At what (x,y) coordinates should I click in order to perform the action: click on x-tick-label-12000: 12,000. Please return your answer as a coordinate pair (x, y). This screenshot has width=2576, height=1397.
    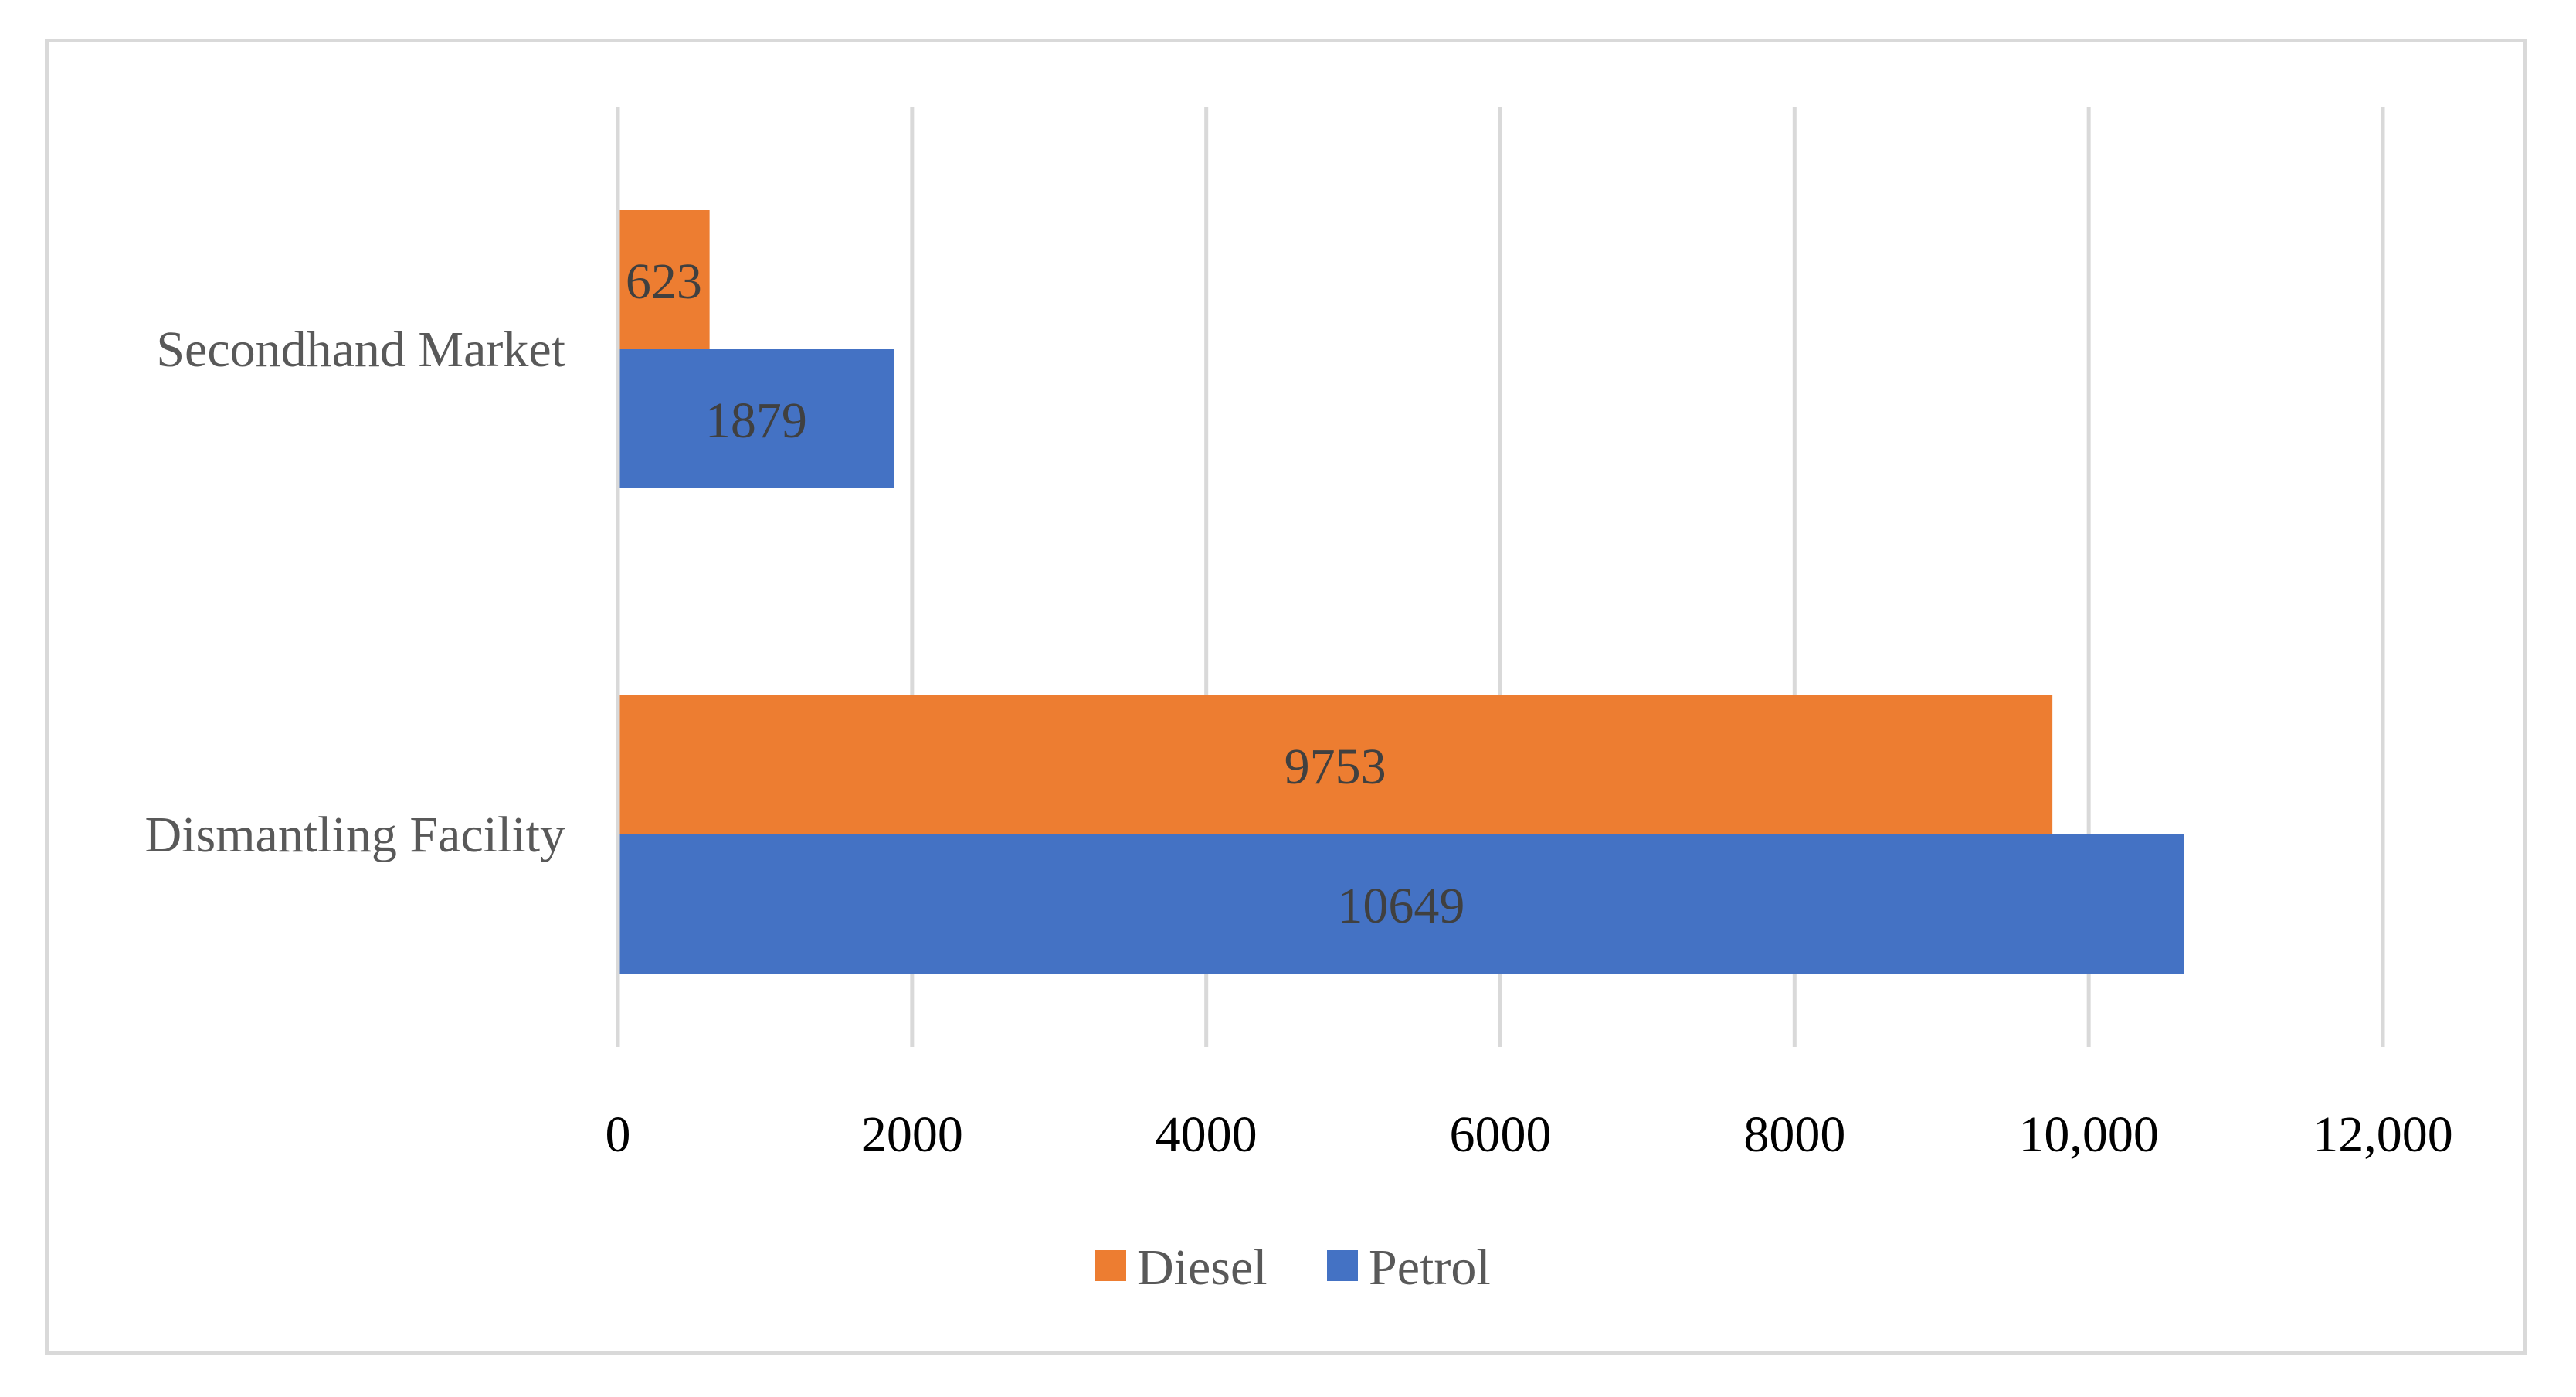
    Looking at the image, I should click on (2383, 1134).